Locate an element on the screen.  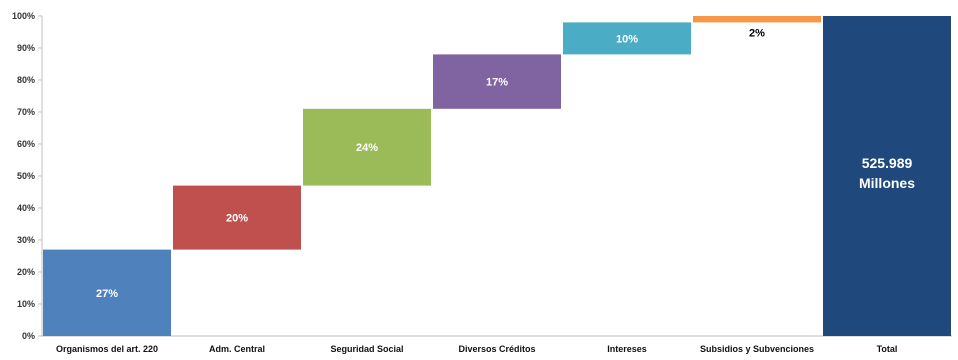
x-tick-label: Total is located at coordinates (887, 349).